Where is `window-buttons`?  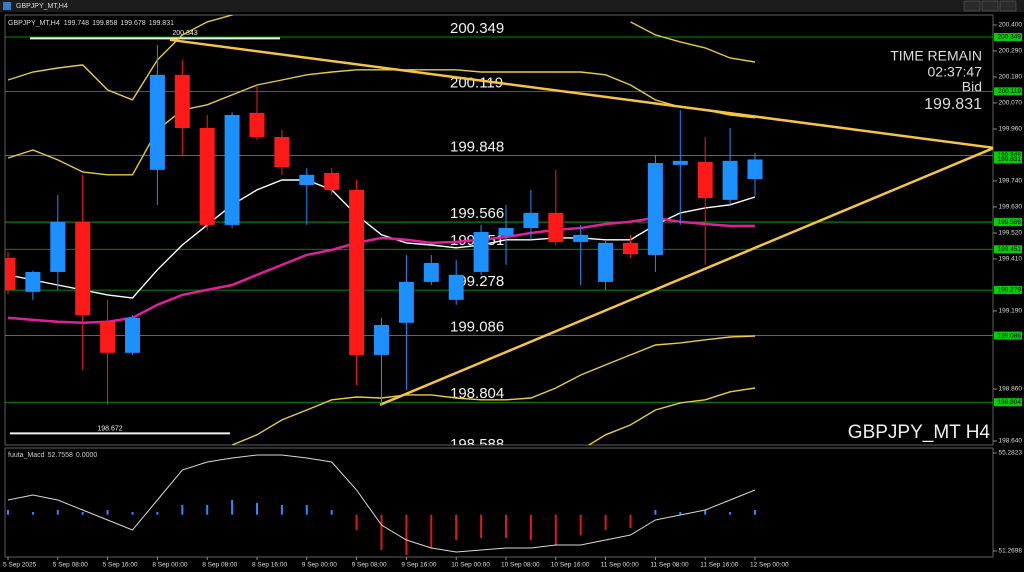 window-buttons is located at coordinates (990, 6).